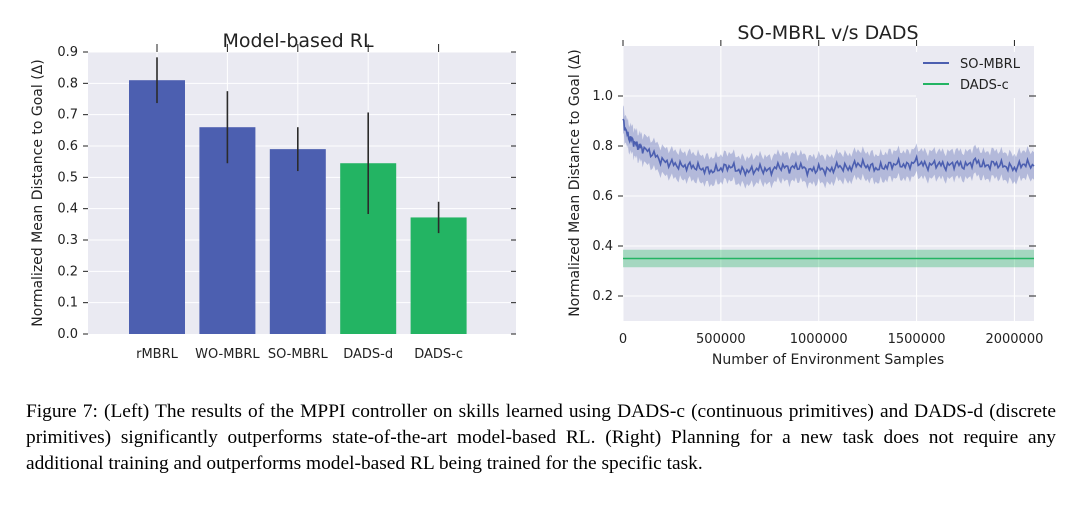 The height and width of the screenshot is (528, 1080). Describe the element at coordinates (368, 354) in the screenshot. I see `bar-chart-x-tick-label: DADS-d` at that location.